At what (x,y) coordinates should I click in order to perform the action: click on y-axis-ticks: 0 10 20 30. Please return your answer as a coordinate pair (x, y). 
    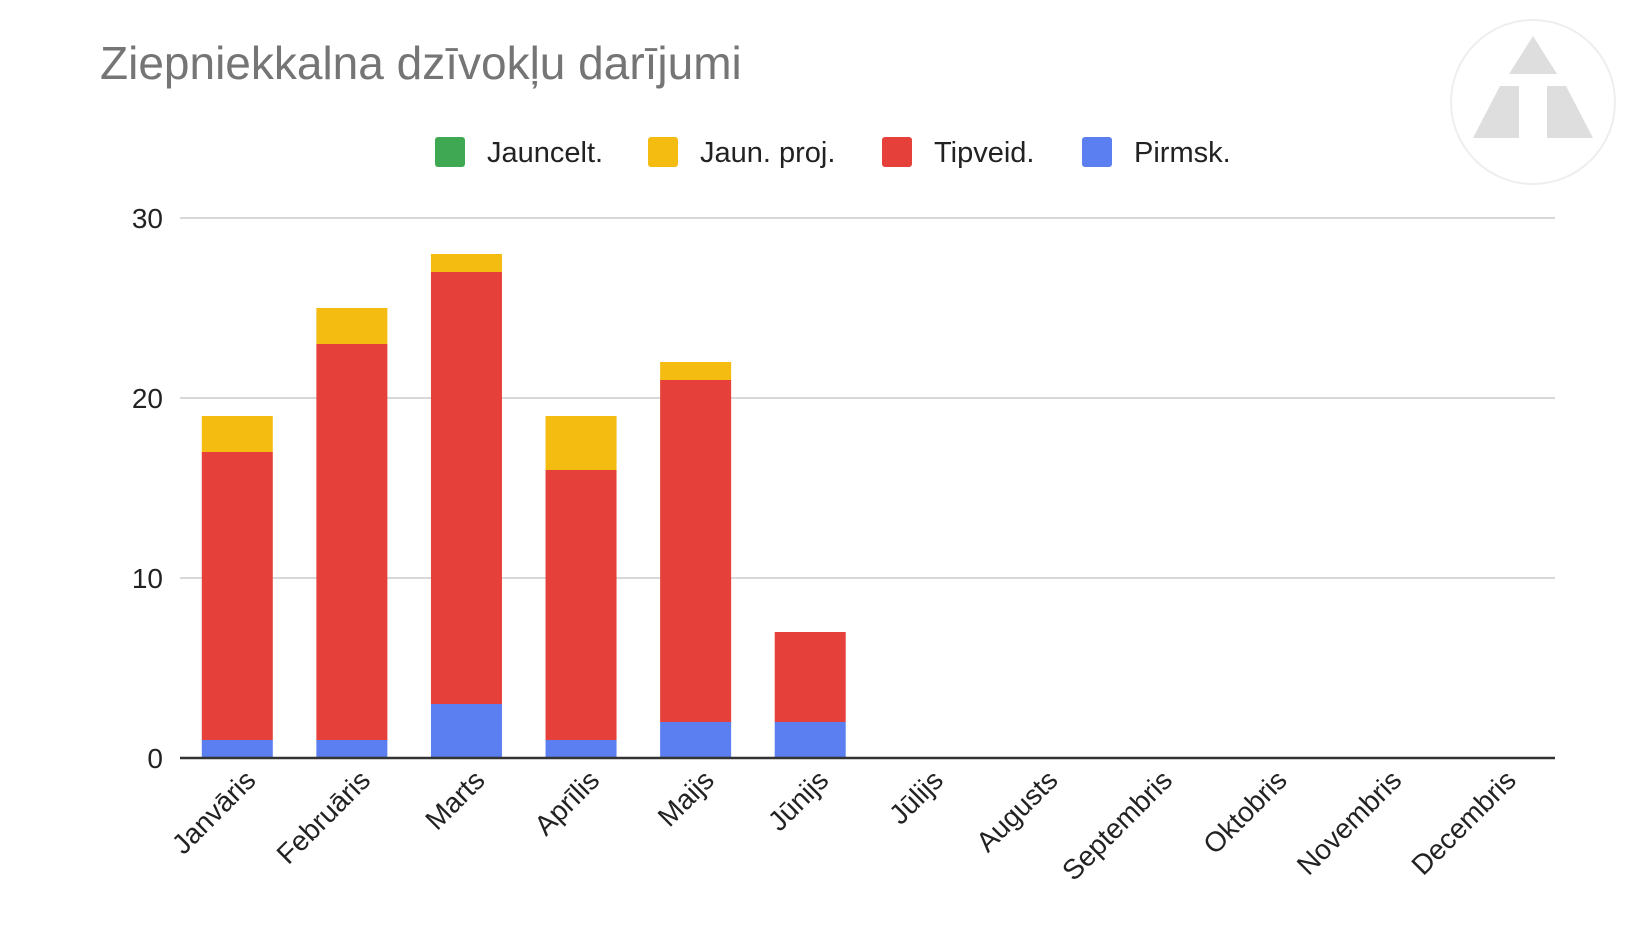
    Looking at the image, I should click on (147, 488).